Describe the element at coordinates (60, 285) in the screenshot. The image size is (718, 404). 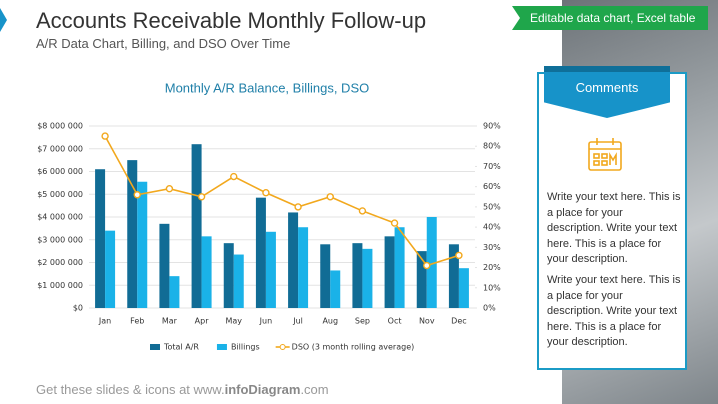
I see `y-tick-label: $1 000 000` at that location.